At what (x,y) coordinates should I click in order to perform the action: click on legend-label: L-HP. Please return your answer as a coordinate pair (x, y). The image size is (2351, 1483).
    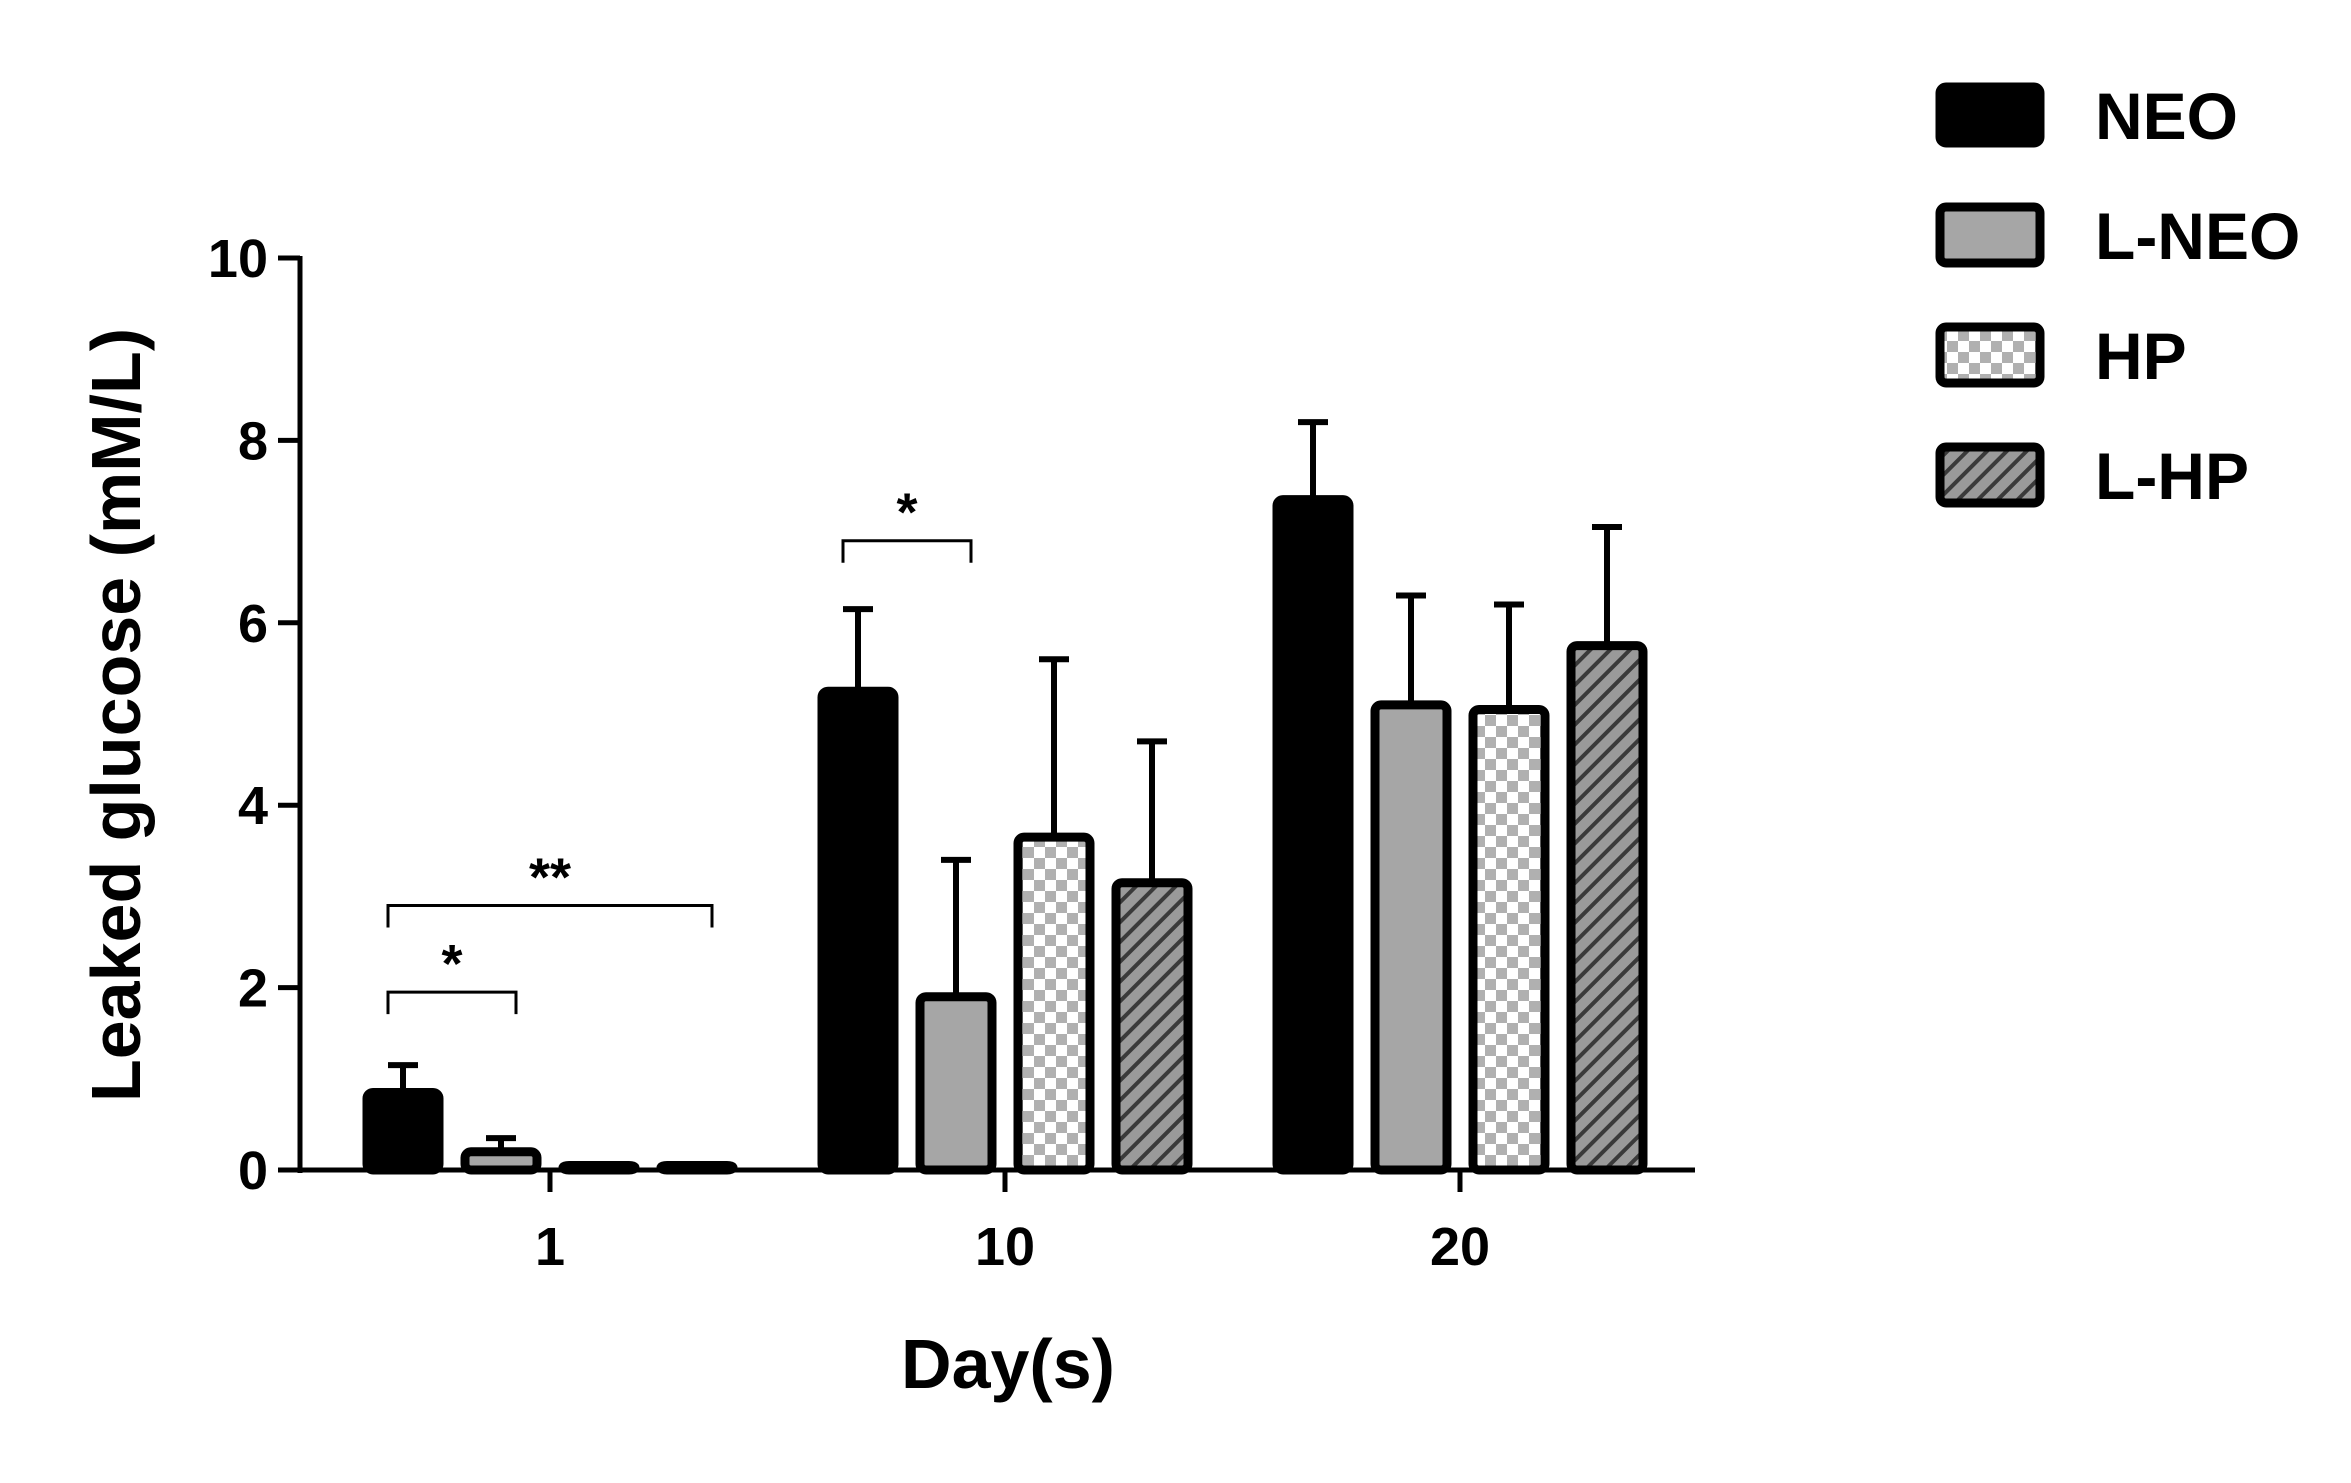
    Looking at the image, I should click on (2172, 476).